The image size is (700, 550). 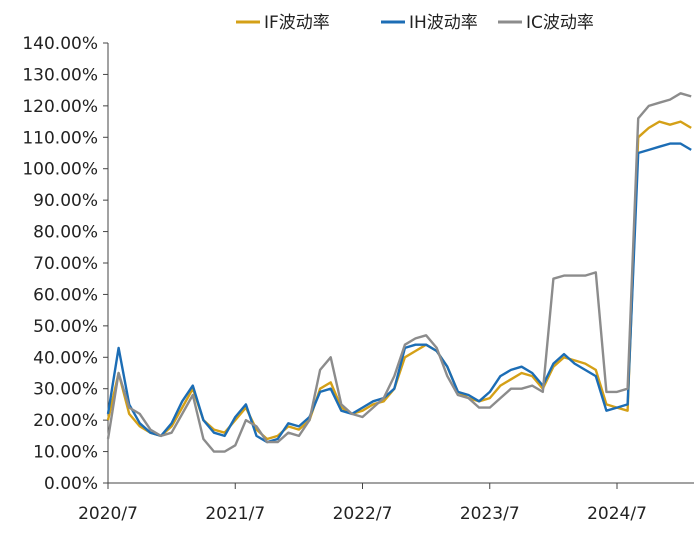 What do you see at coordinates (65, 453) in the screenshot?
I see `y-tick-label: 10.00%` at bounding box center [65, 453].